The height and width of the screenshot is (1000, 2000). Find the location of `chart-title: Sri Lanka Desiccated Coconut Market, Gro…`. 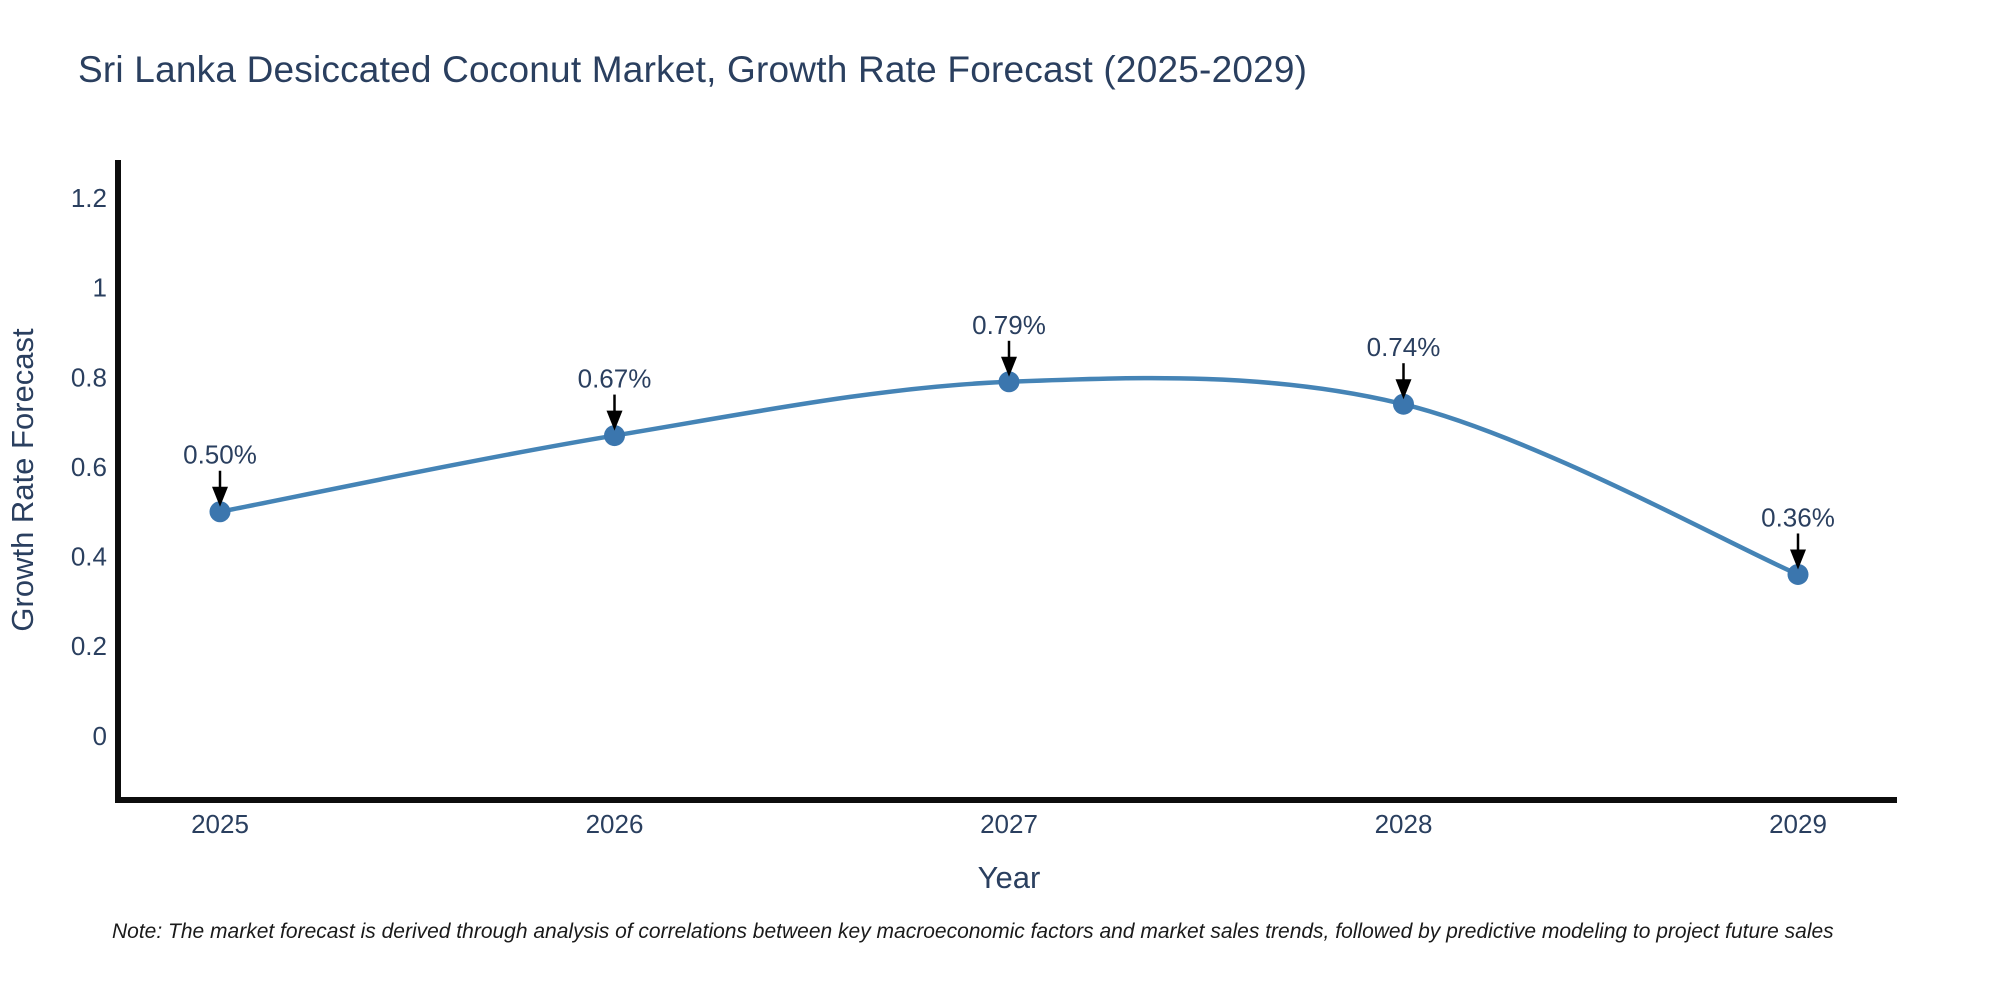

chart-title: Sri Lanka Desiccated Coconut Market, Gro… is located at coordinates (693, 69).